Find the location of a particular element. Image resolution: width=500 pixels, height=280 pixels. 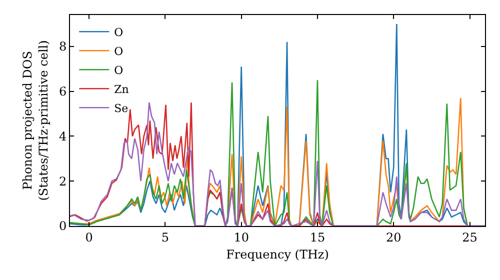

y-tick-label: 8 is located at coordinates (62, 47).